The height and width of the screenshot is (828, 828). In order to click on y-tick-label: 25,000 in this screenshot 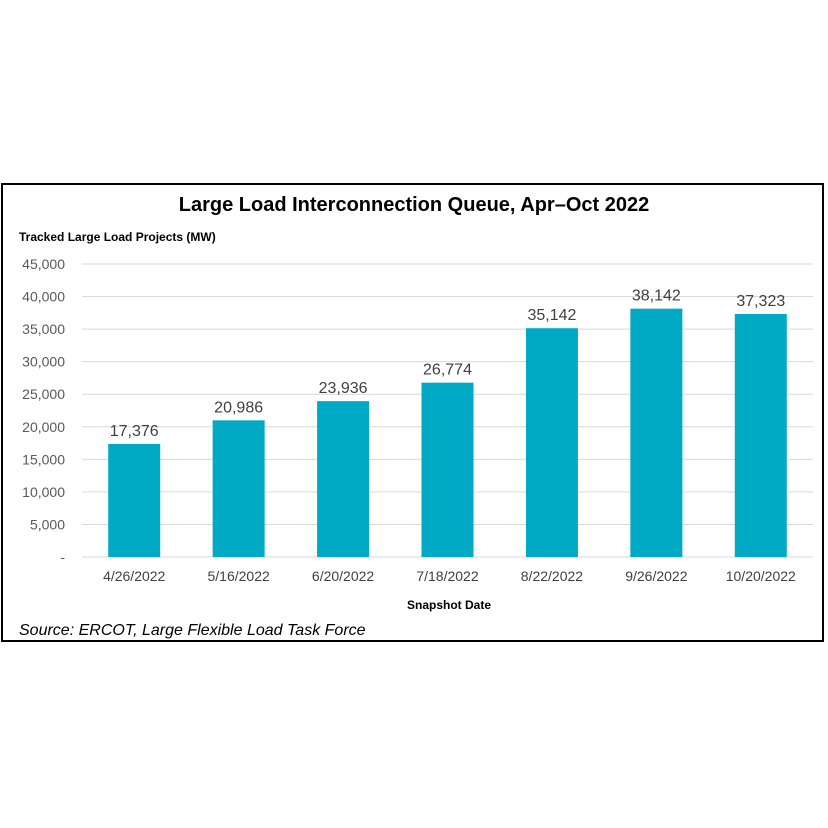, I will do `click(43, 394)`.